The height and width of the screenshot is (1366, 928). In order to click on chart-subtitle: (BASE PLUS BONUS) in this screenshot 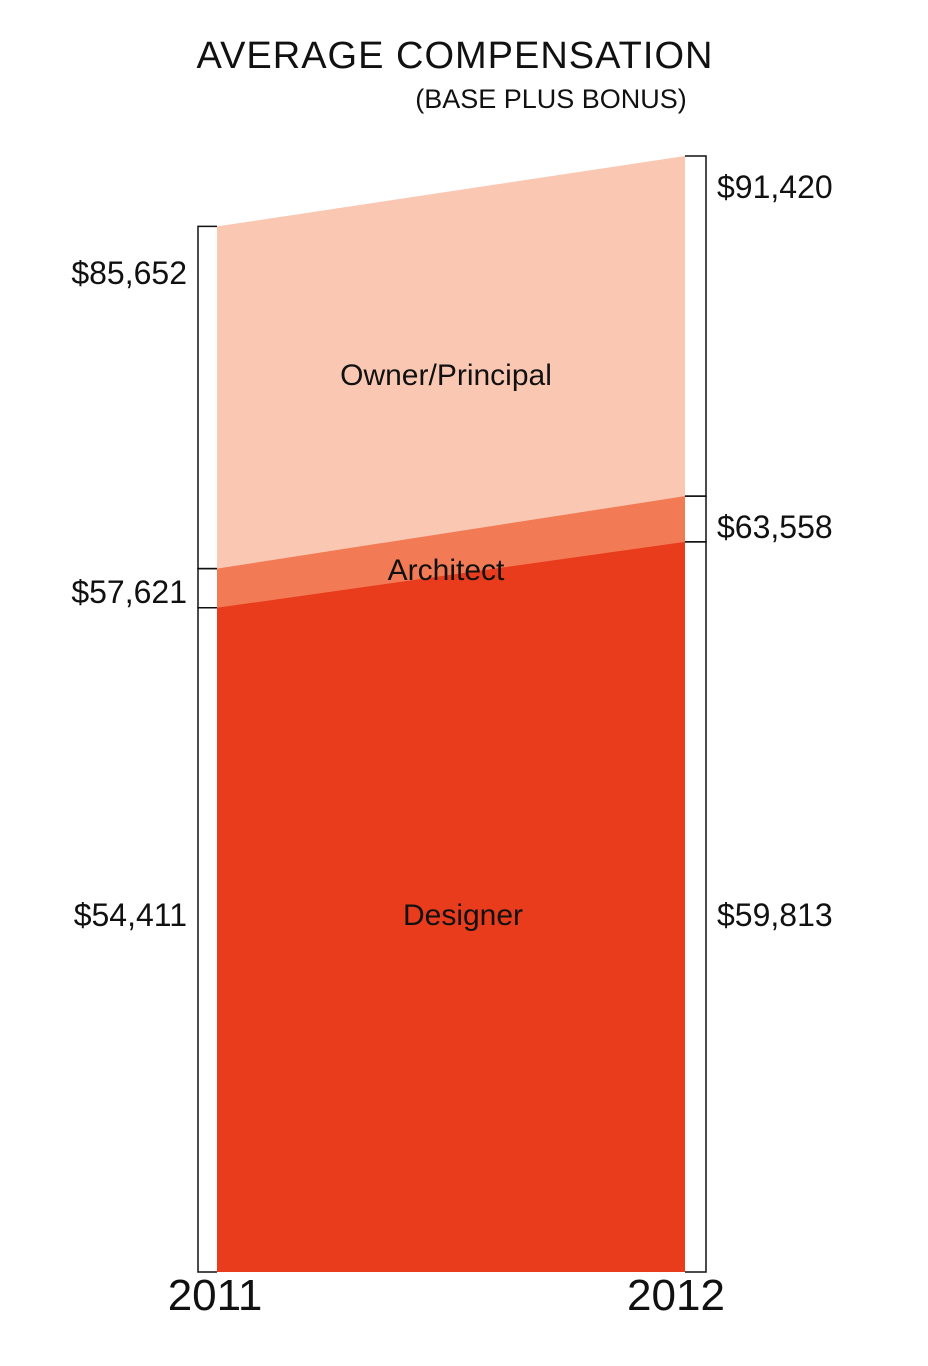, I will do `click(551, 99)`.